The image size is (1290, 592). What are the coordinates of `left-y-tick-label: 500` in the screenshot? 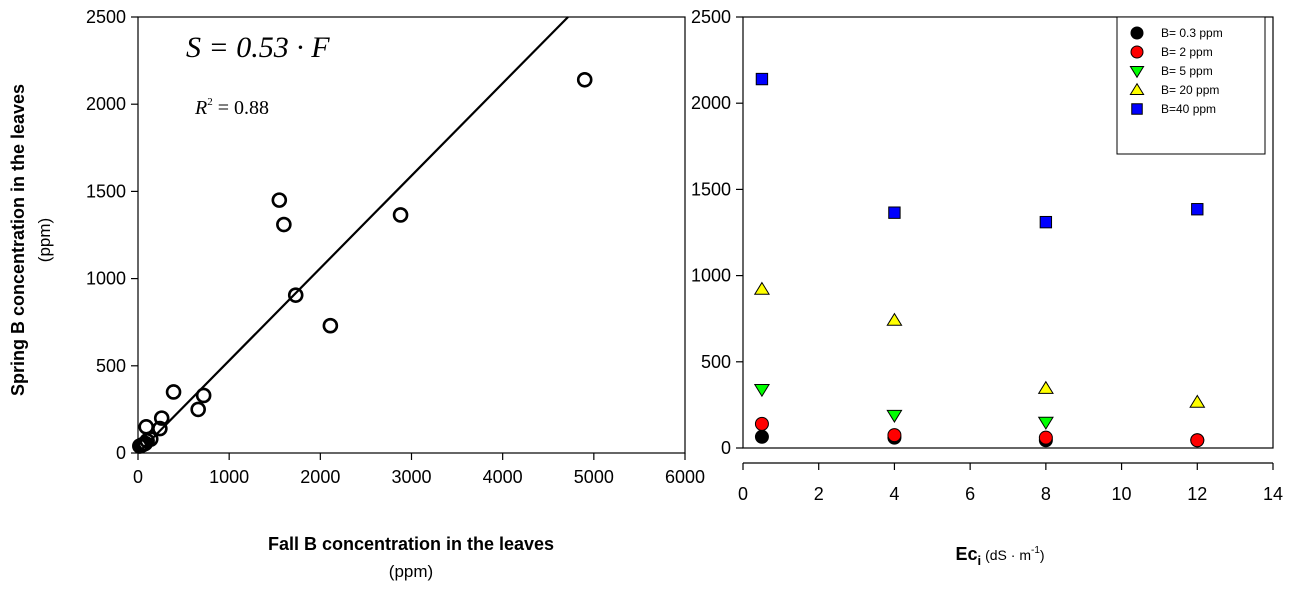 It's located at (111, 366).